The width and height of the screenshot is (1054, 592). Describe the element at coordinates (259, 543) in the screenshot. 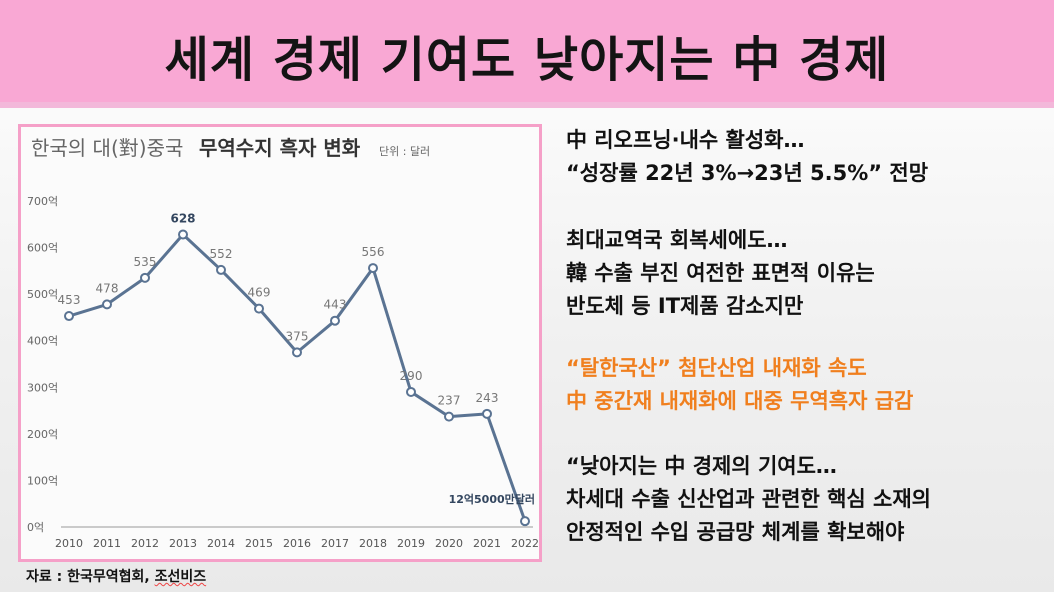

I see `x-tick-label: 2015` at that location.